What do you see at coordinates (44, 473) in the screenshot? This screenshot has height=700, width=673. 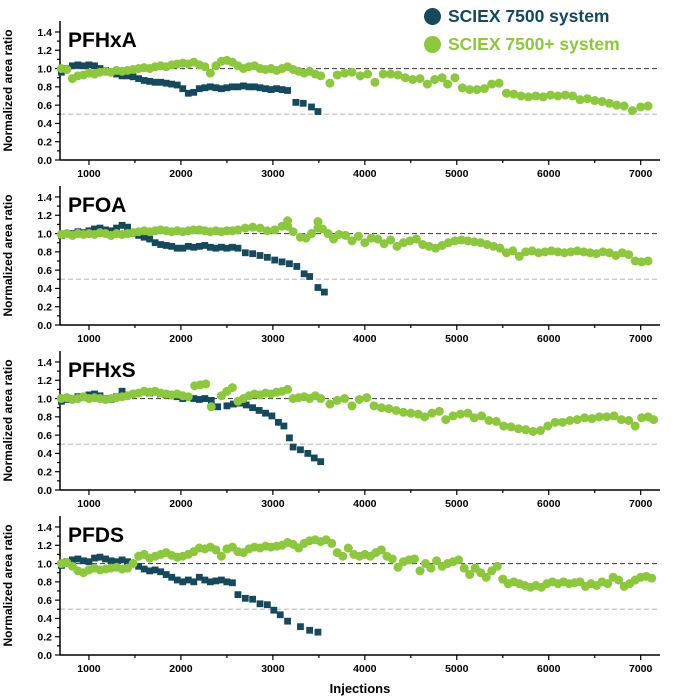 I see `y-tick-label: 0.2` at bounding box center [44, 473].